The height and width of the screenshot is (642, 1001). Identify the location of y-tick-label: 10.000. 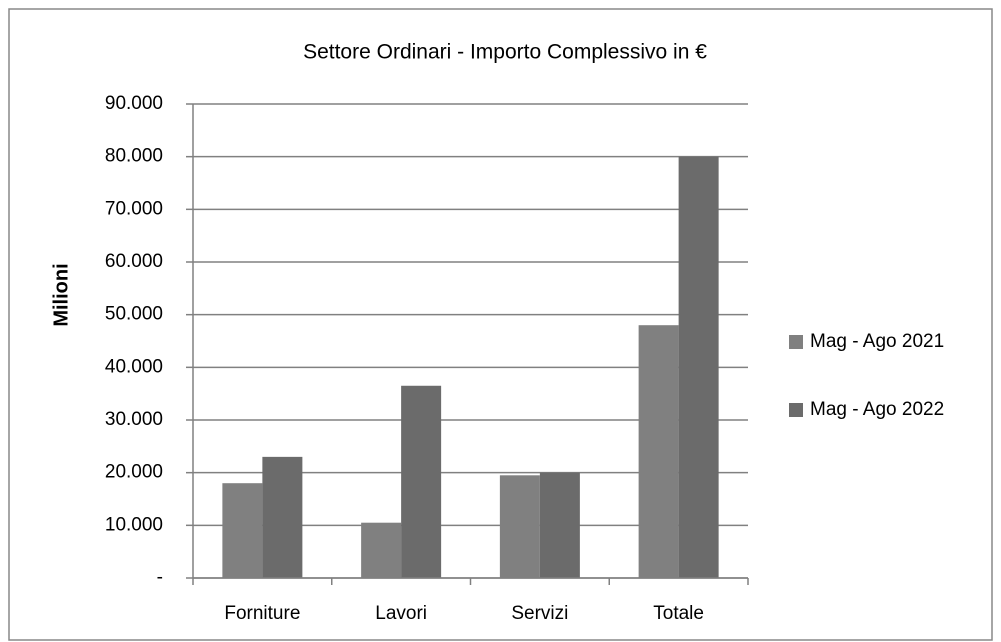
(134, 524).